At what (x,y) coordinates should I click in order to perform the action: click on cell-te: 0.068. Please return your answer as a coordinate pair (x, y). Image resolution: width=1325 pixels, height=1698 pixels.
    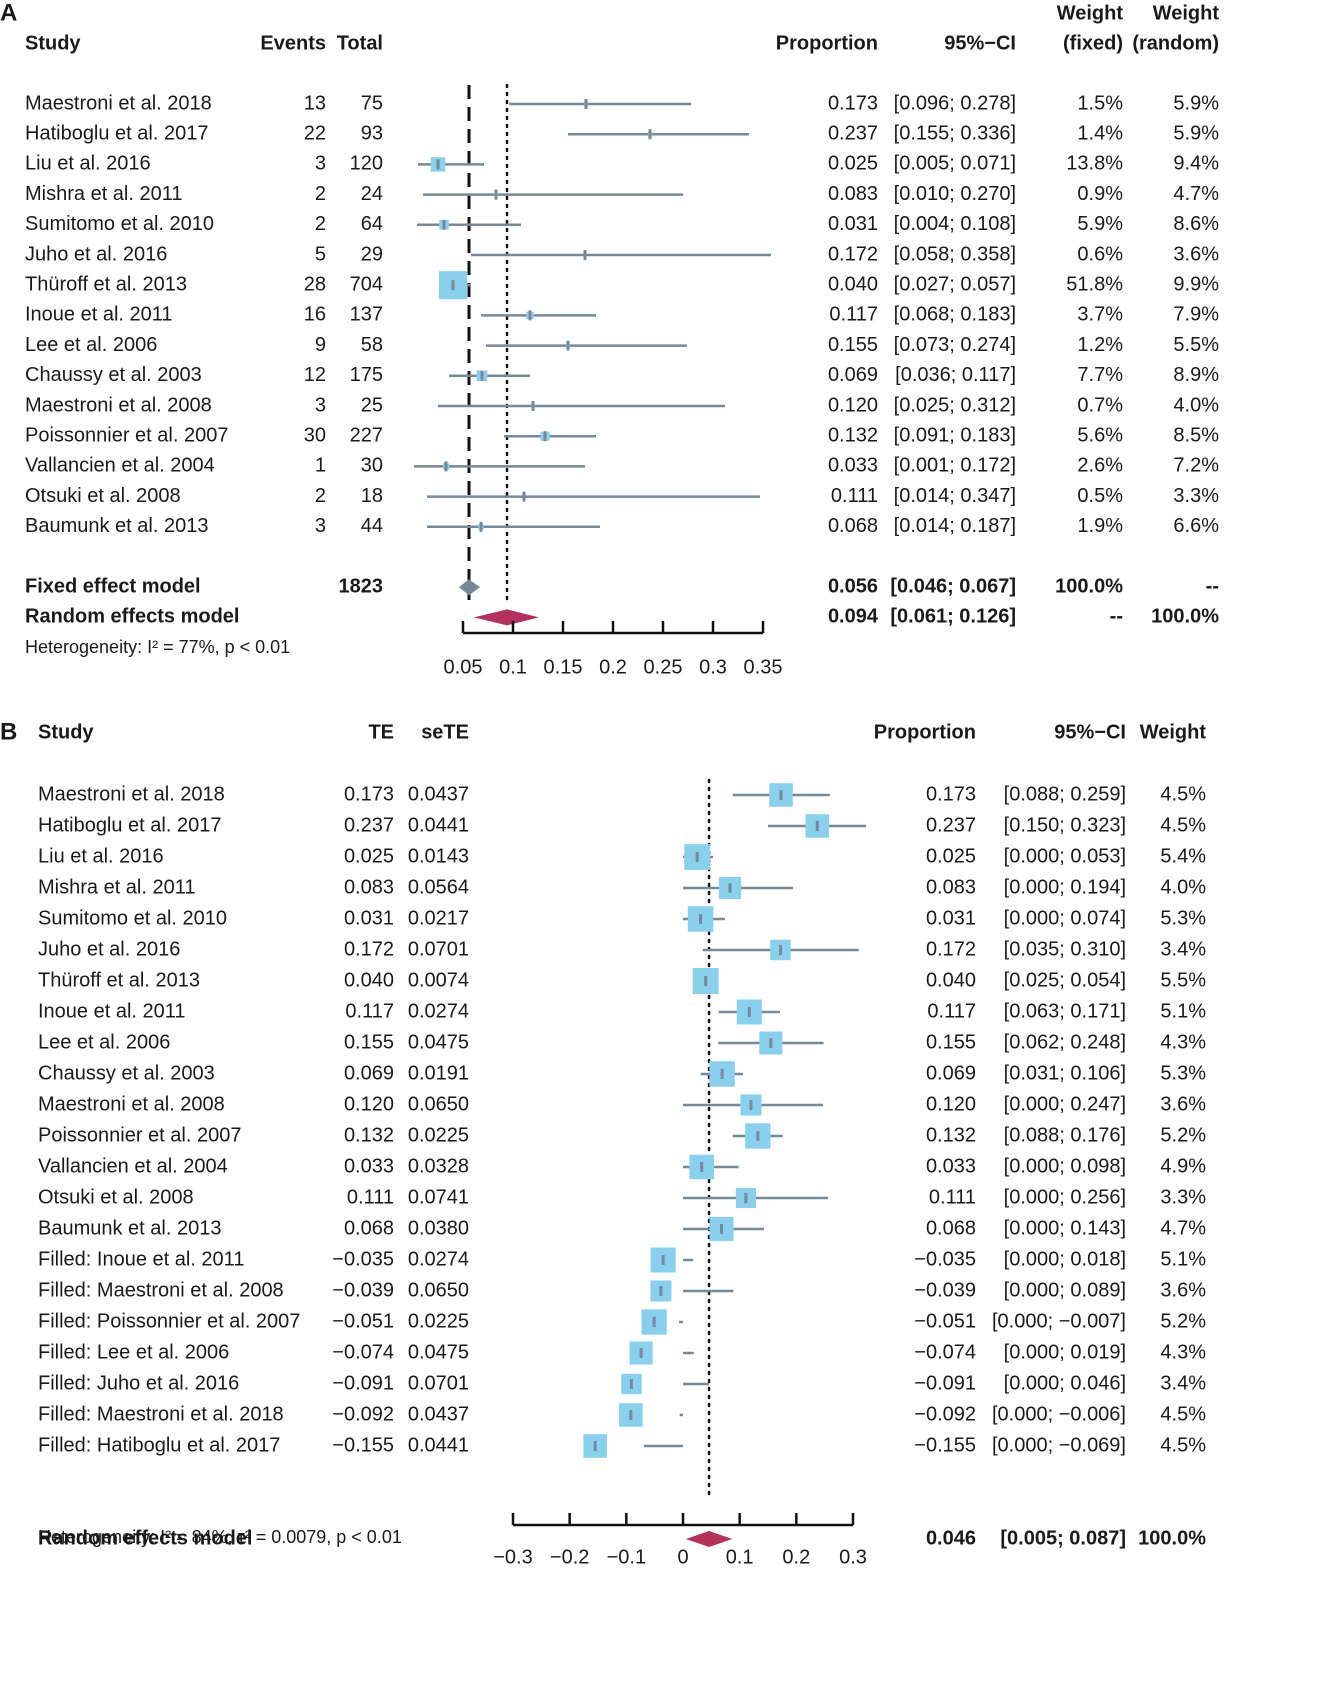
    Looking at the image, I should click on (369, 1228).